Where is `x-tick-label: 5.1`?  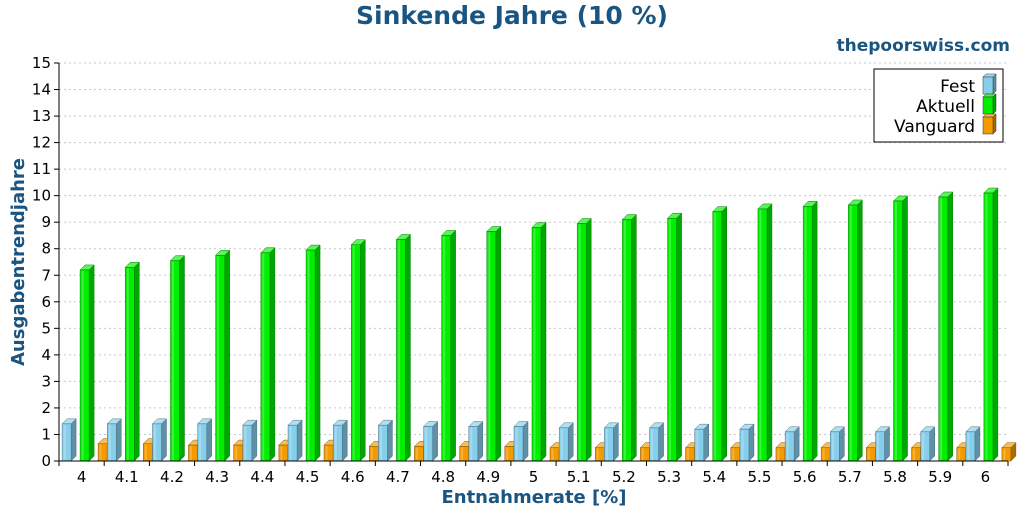 x-tick-label: 5.1 is located at coordinates (579, 477).